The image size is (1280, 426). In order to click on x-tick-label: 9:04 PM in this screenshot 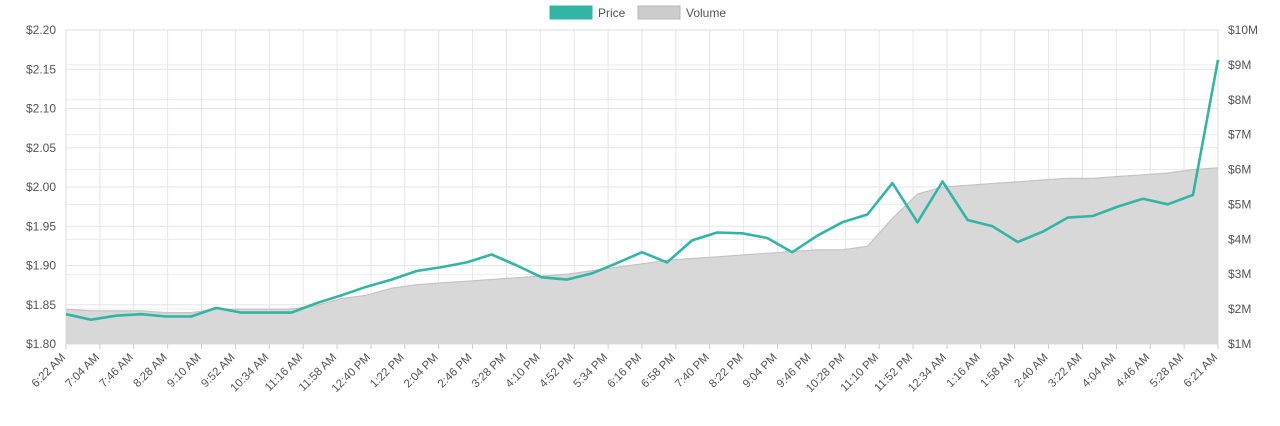, I will do `click(760, 371)`.